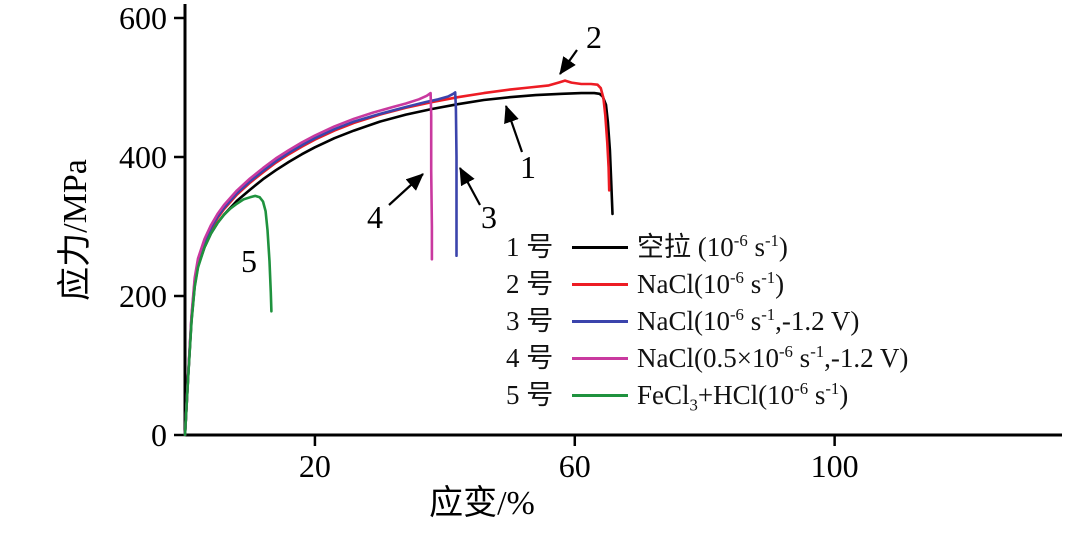  Describe the element at coordinates (672, 247) in the screenshot. I see `text-segment: 空拉 (` at that location.